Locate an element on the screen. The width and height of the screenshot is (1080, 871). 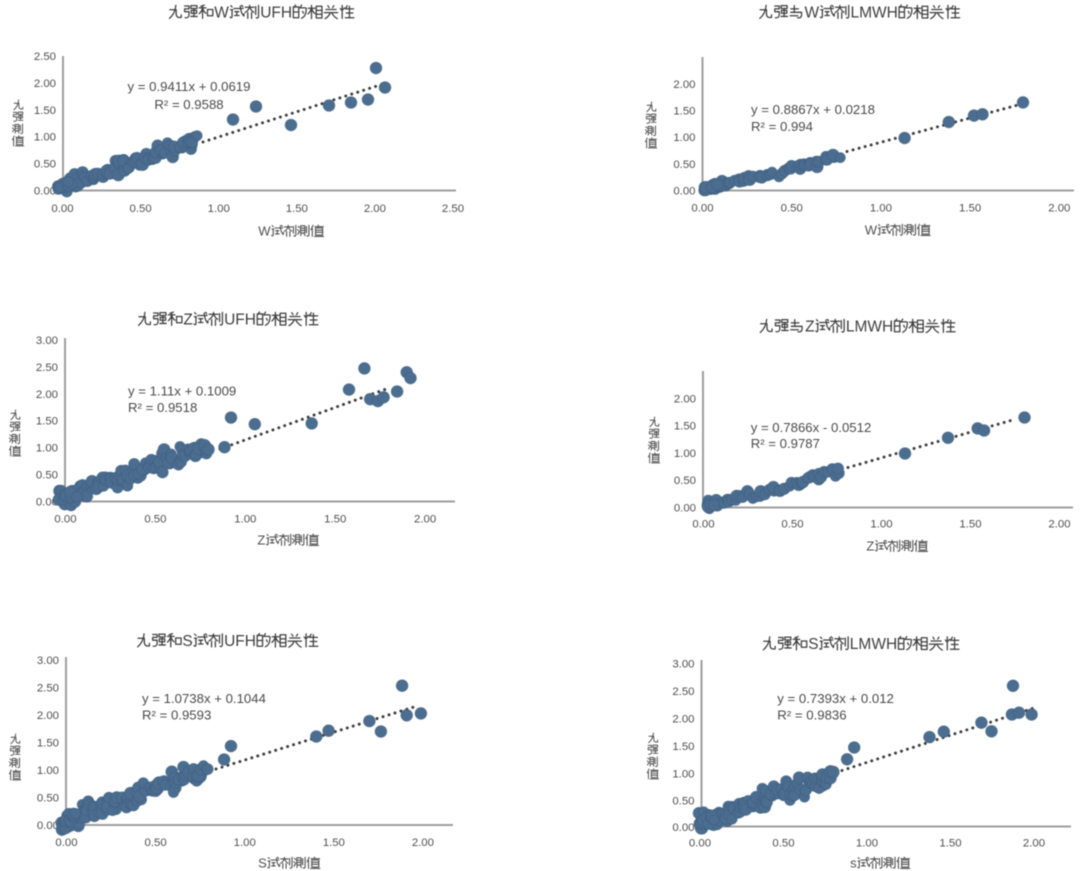
svg-text: y = 0.9411x + 0.0619 is located at coordinates (189, 86).